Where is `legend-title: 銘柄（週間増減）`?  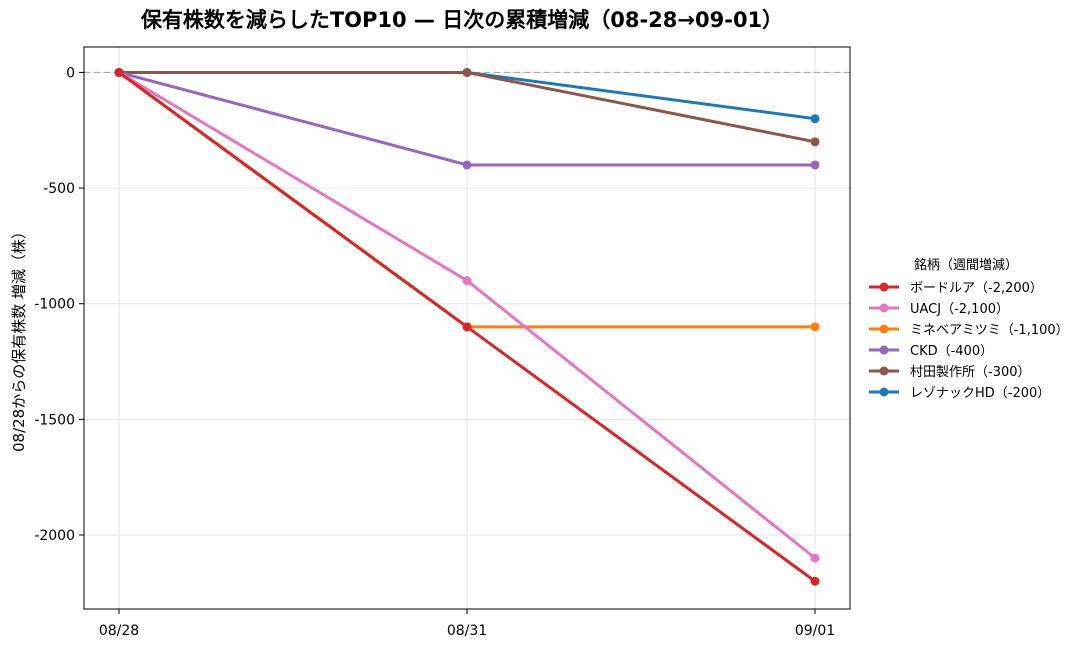
legend-title: 銘柄（週間増減） is located at coordinates (966, 265).